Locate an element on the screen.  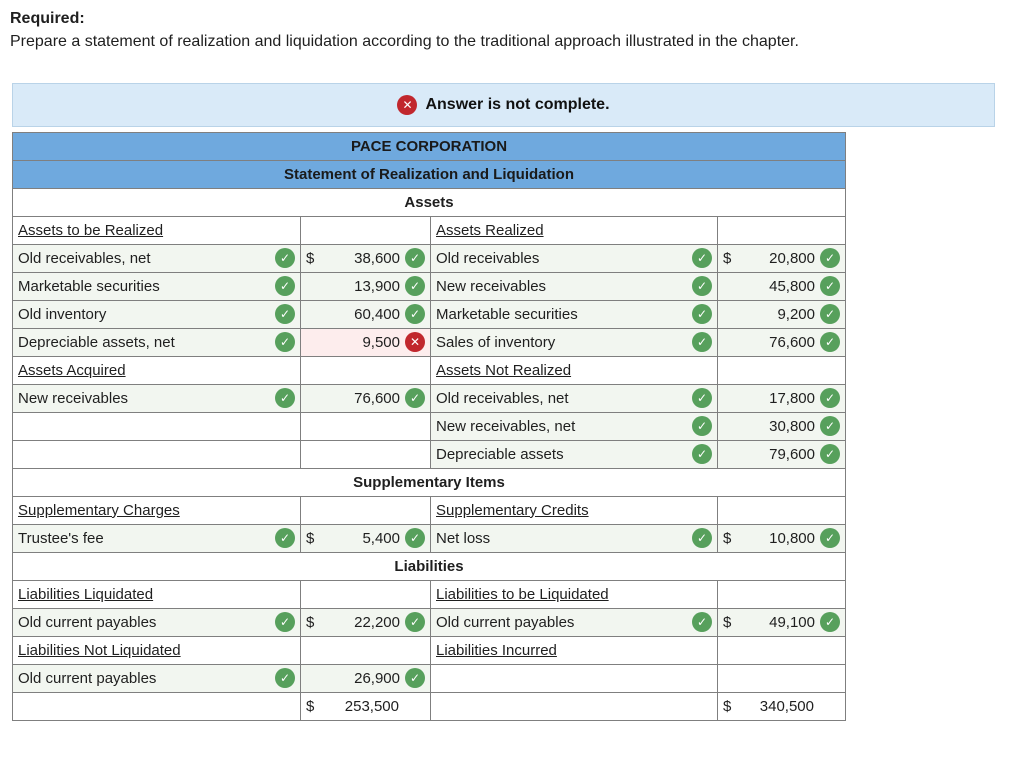
amount-cell: 60,400 ✓ is located at coordinates (365, 314).